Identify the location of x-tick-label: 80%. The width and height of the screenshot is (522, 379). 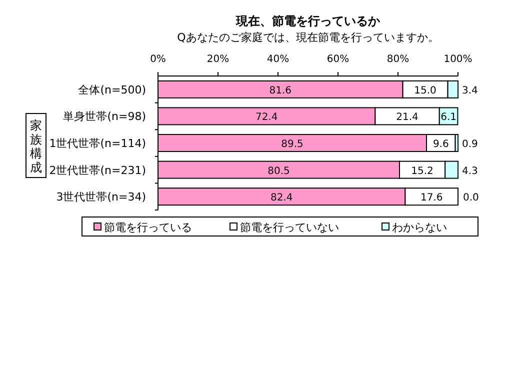
(398, 59).